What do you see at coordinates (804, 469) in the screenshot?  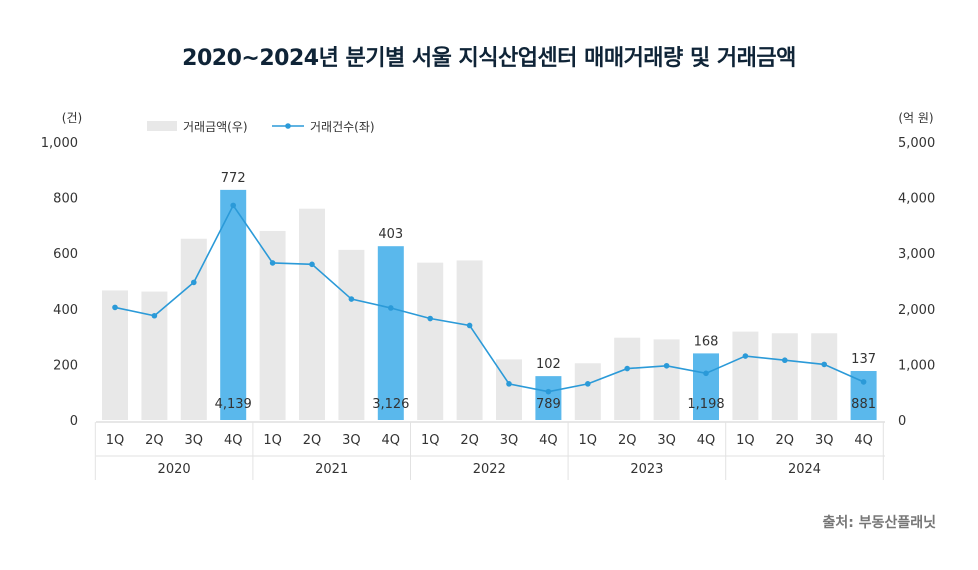 I see `year-tick-label: 2024` at bounding box center [804, 469].